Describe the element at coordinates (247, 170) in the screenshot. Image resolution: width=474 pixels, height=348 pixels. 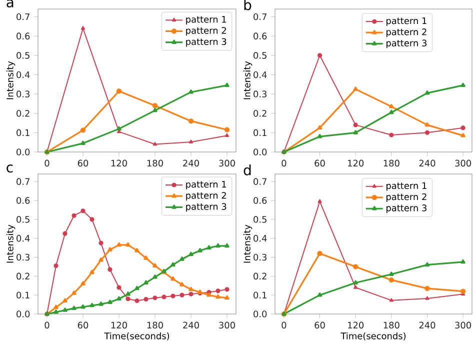
I see `chart-title: d` at that location.